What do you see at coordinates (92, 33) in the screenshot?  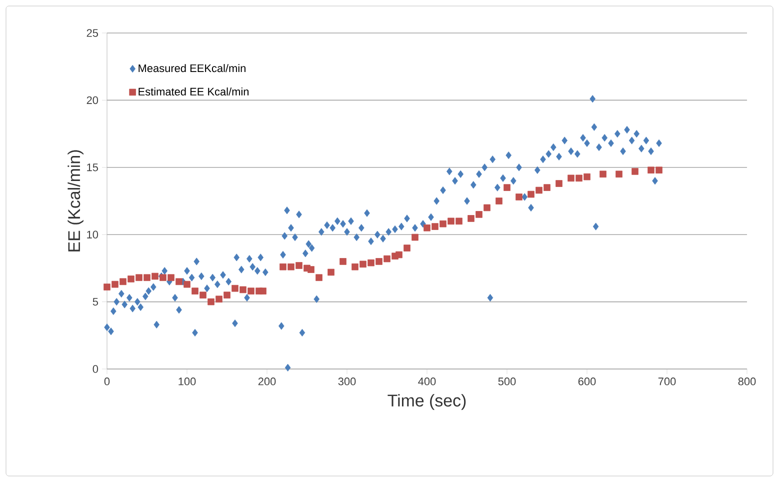 I see `y-tick-label: 25` at bounding box center [92, 33].